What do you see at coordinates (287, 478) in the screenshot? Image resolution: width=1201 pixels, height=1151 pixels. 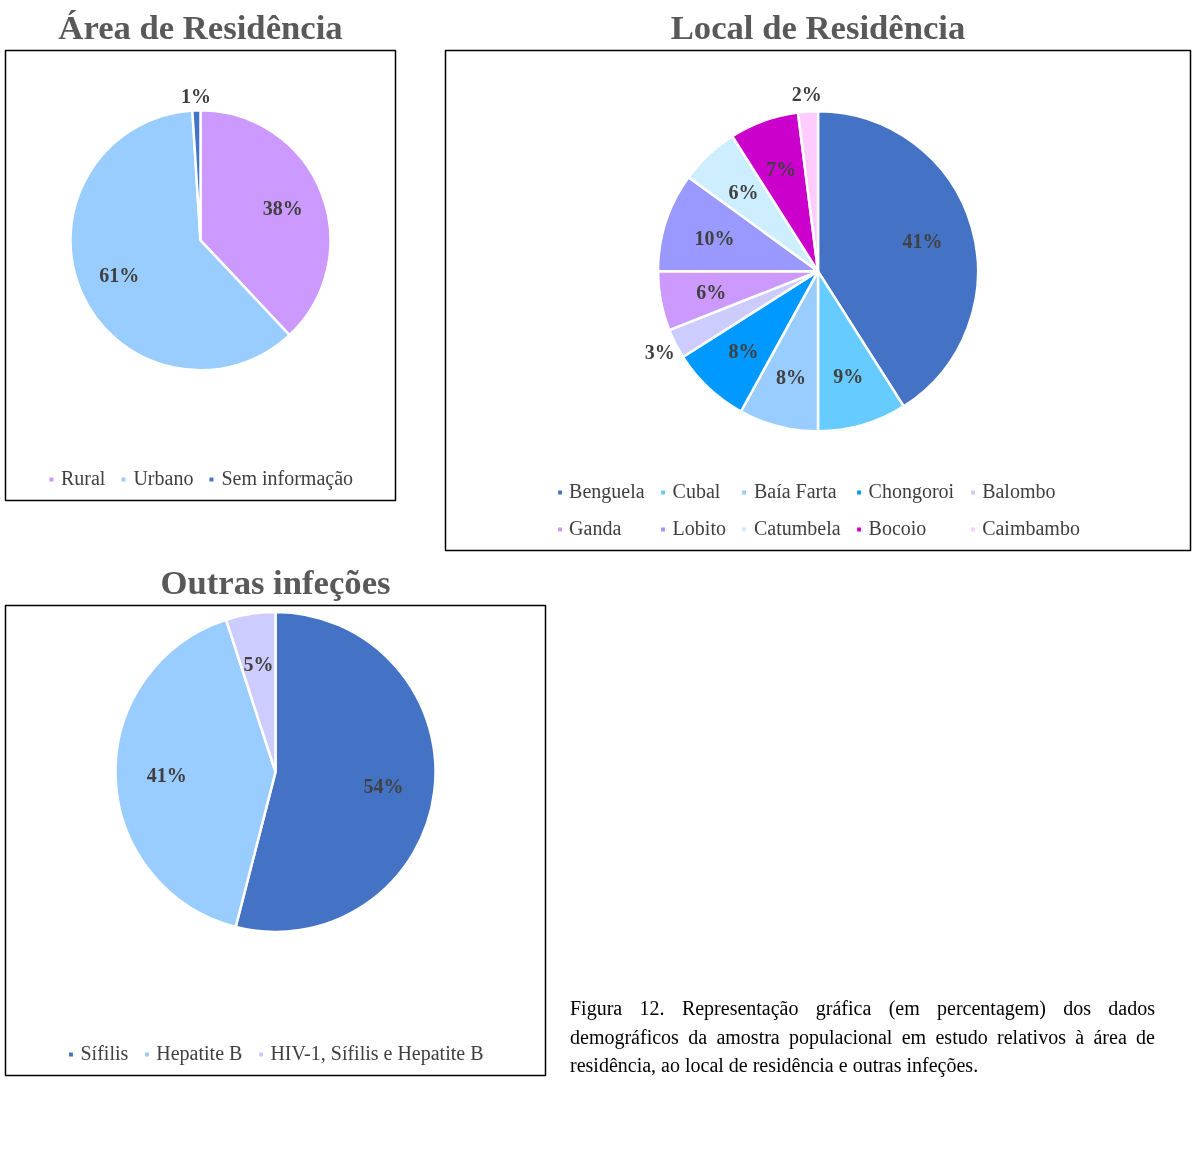 I see `legend-label: Sem informação` at bounding box center [287, 478].